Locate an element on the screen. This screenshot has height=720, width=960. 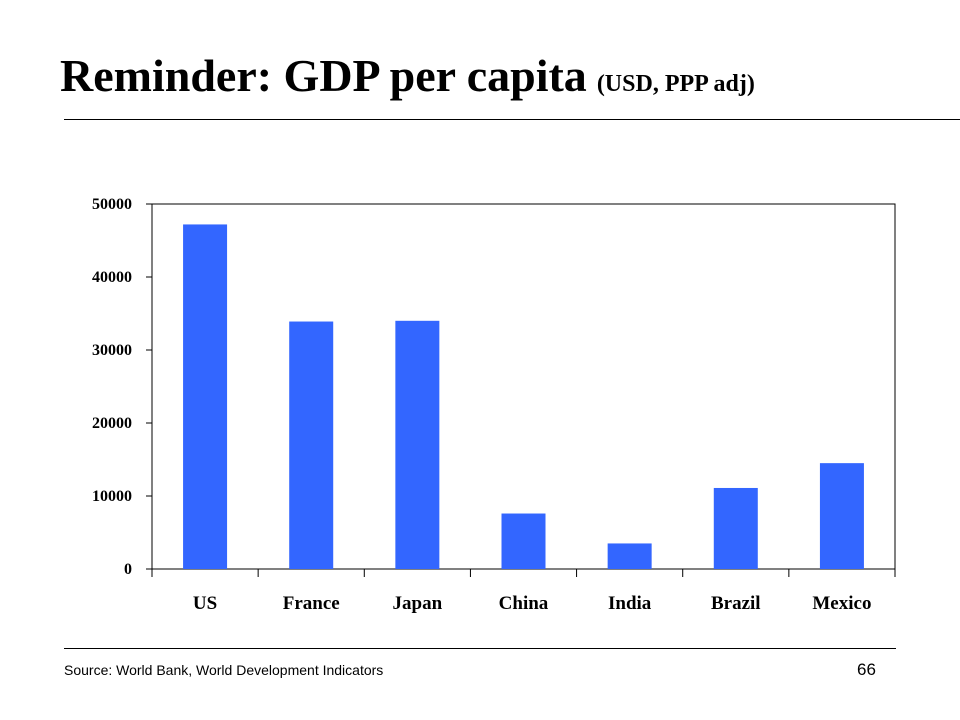
y-tick-label: 40000 is located at coordinates (112, 277).